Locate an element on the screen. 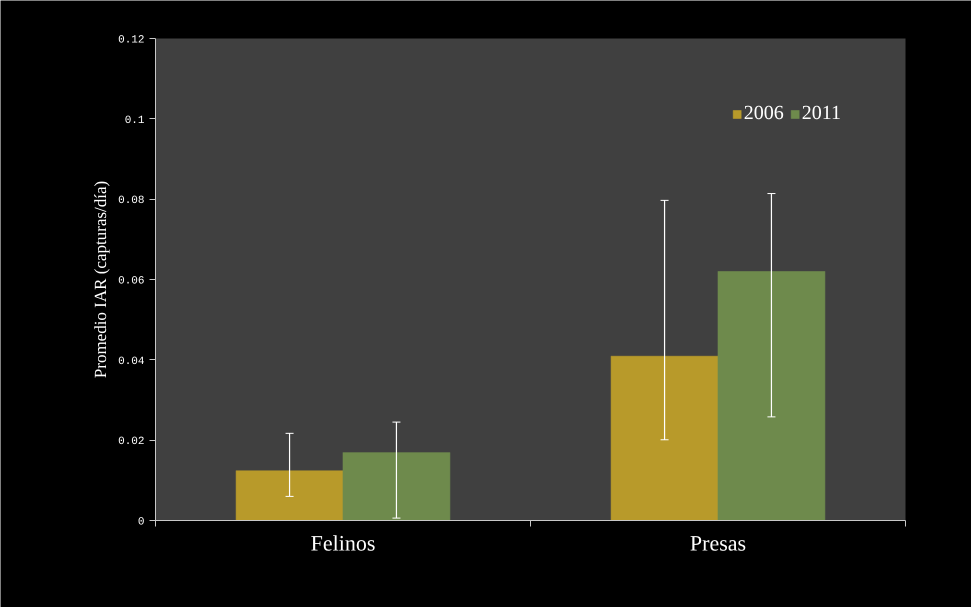 Image resolution: width=971 pixels, height=607 pixels. y-tick-label: 0.12 is located at coordinates (131, 40).